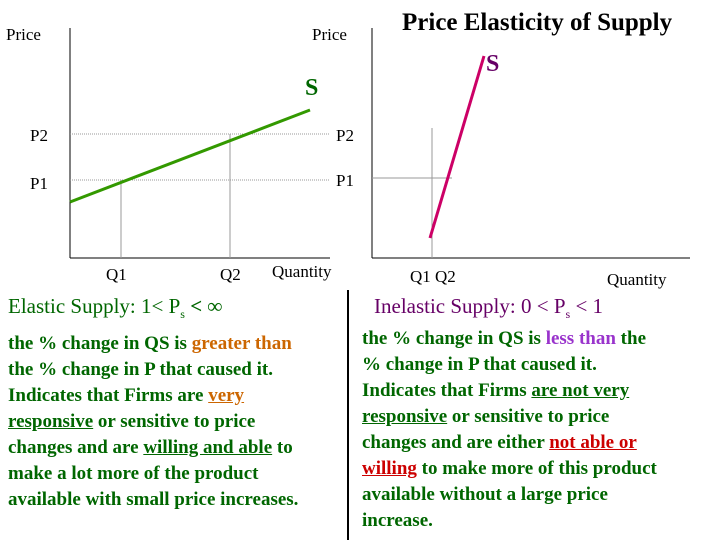  Describe the element at coordinates (537, 22) in the screenshot. I see `page-title: Price Elasticity of Supply` at that location.